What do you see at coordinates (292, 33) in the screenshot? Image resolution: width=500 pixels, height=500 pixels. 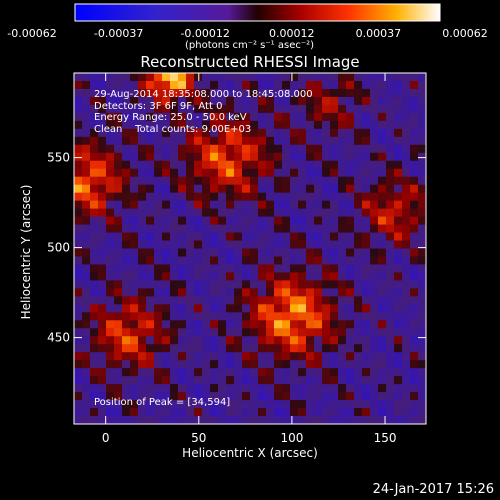 I see `colorbar-tick-label: 0.00012` at bounding box center [292, 33].